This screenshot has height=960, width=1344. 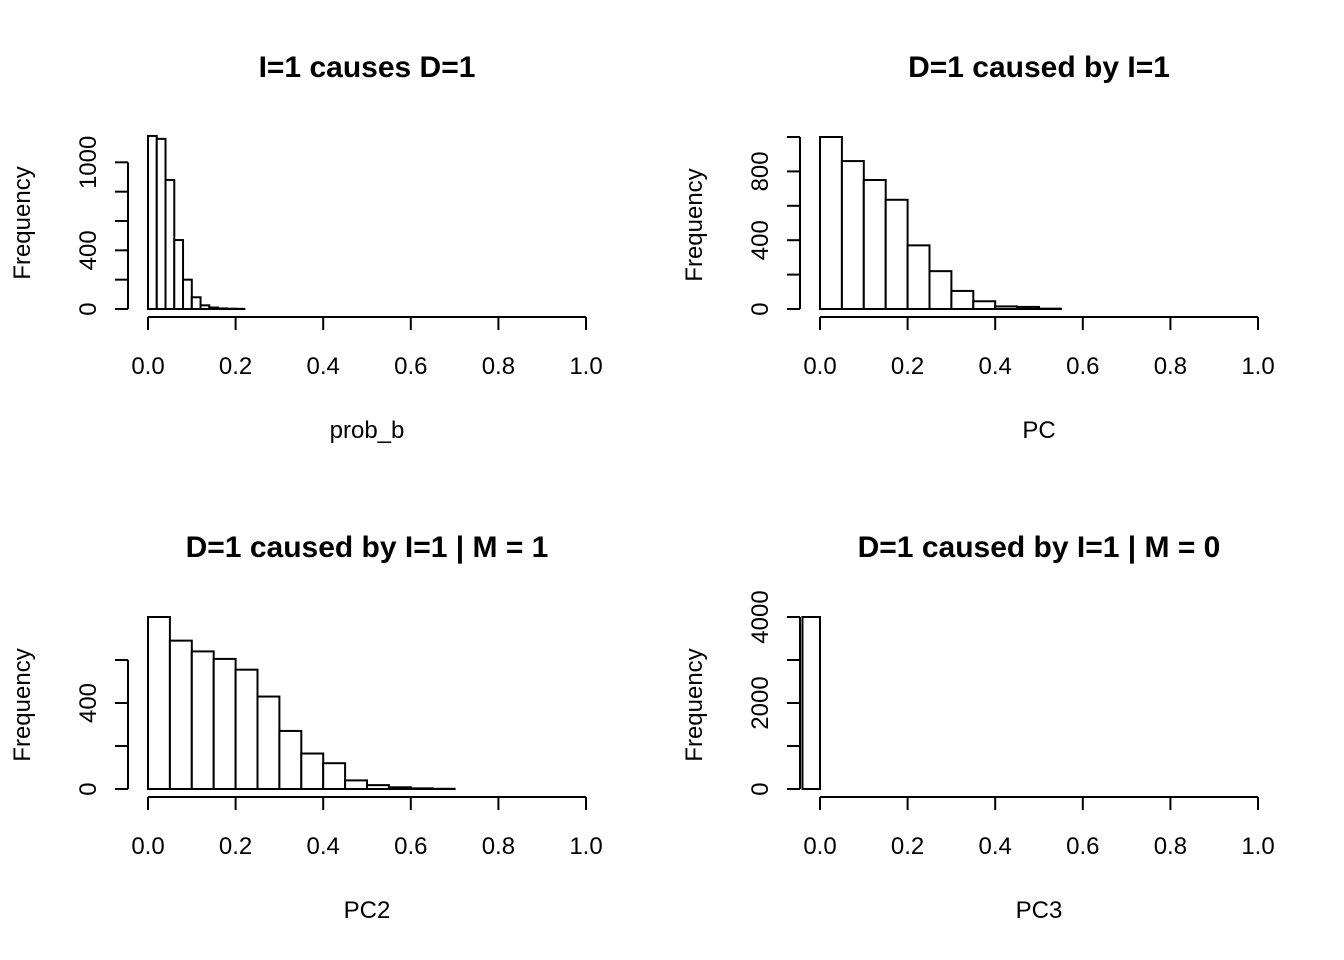 What do you see at coordinates (367, 430) in the screenshot?
I see `x-axis-label: prob_b` at bounding box center [367, 430].